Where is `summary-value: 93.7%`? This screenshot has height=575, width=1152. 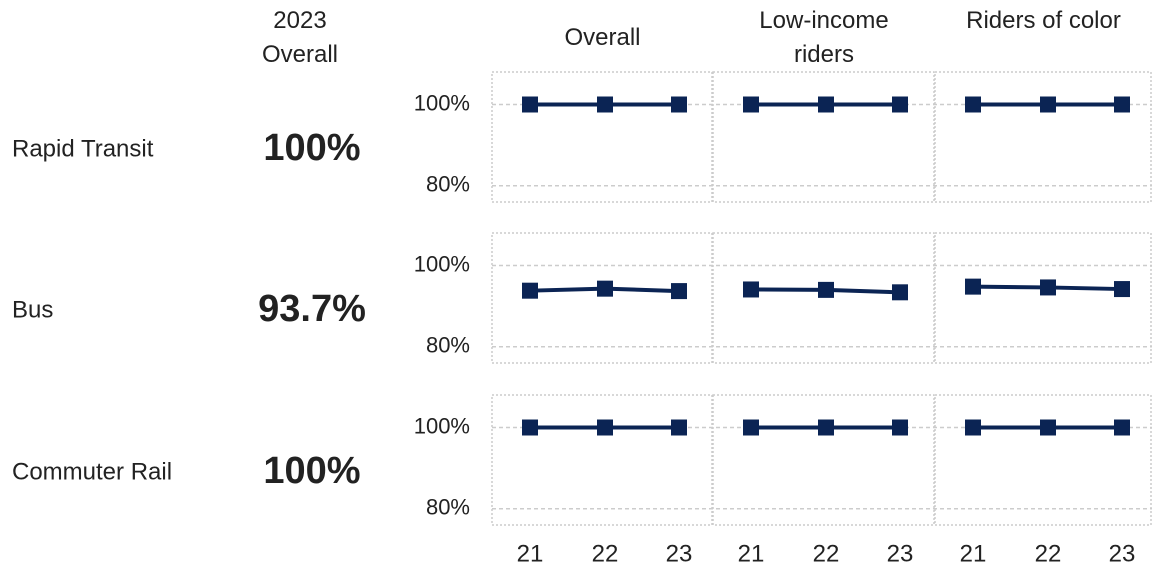
summary-value: 93.7% is located at coordinates (312, 309).